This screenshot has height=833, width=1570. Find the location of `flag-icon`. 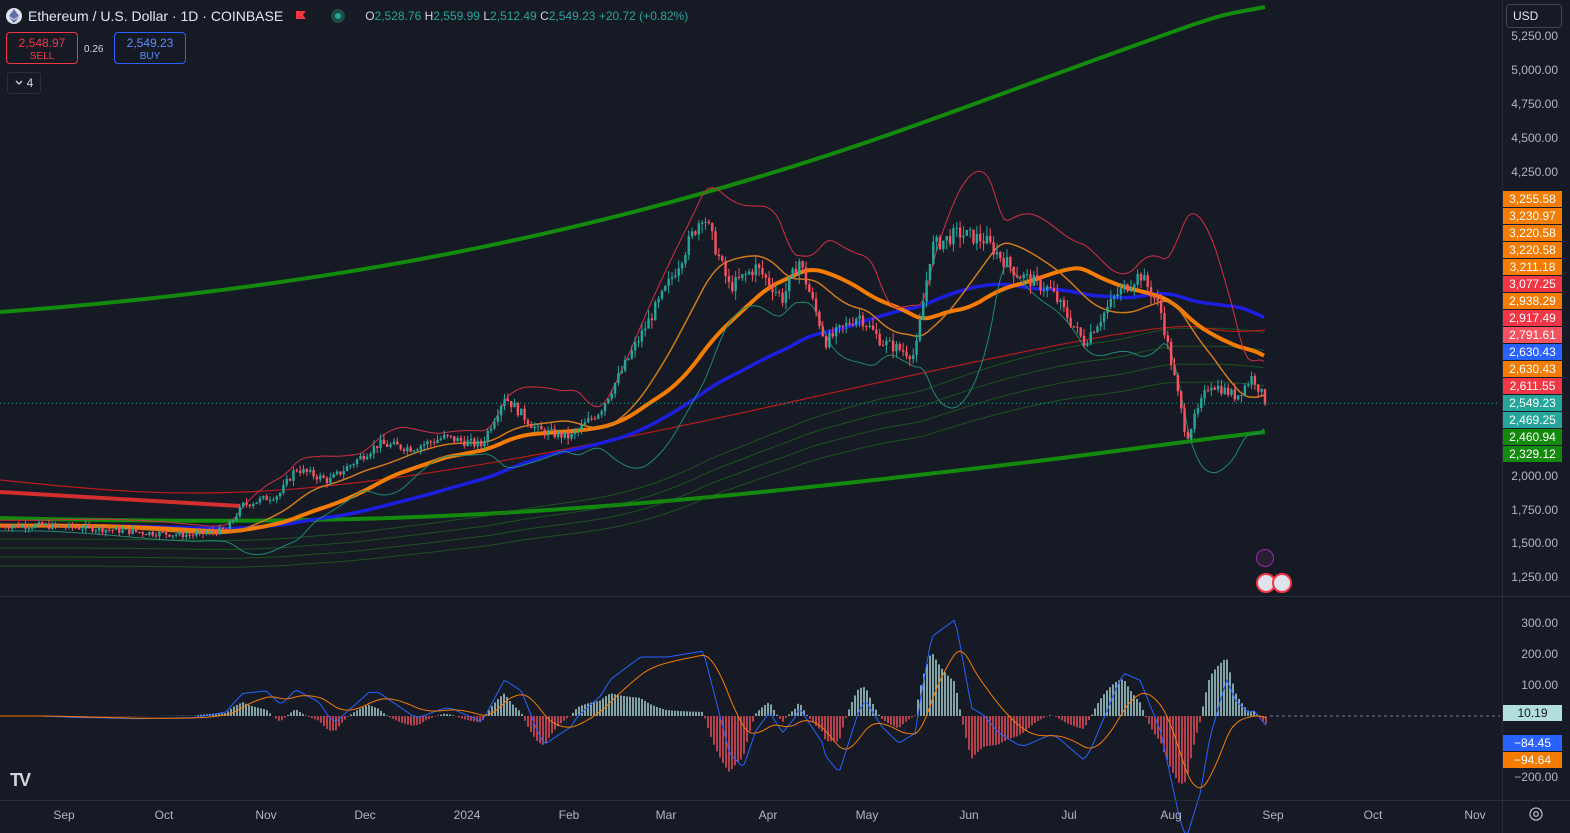

flag-icon is located at coordinates (301, 16).